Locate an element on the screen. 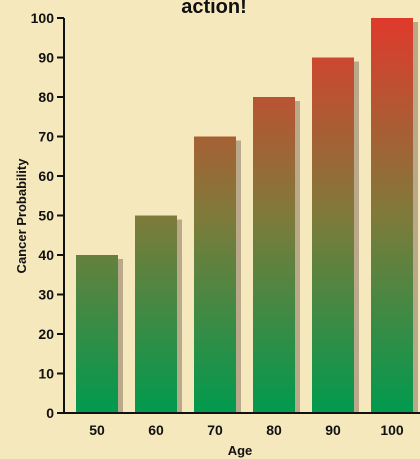 This screenshot has height=459, width=420. x-tick-label: 80 is located at coordinates (274, 430).